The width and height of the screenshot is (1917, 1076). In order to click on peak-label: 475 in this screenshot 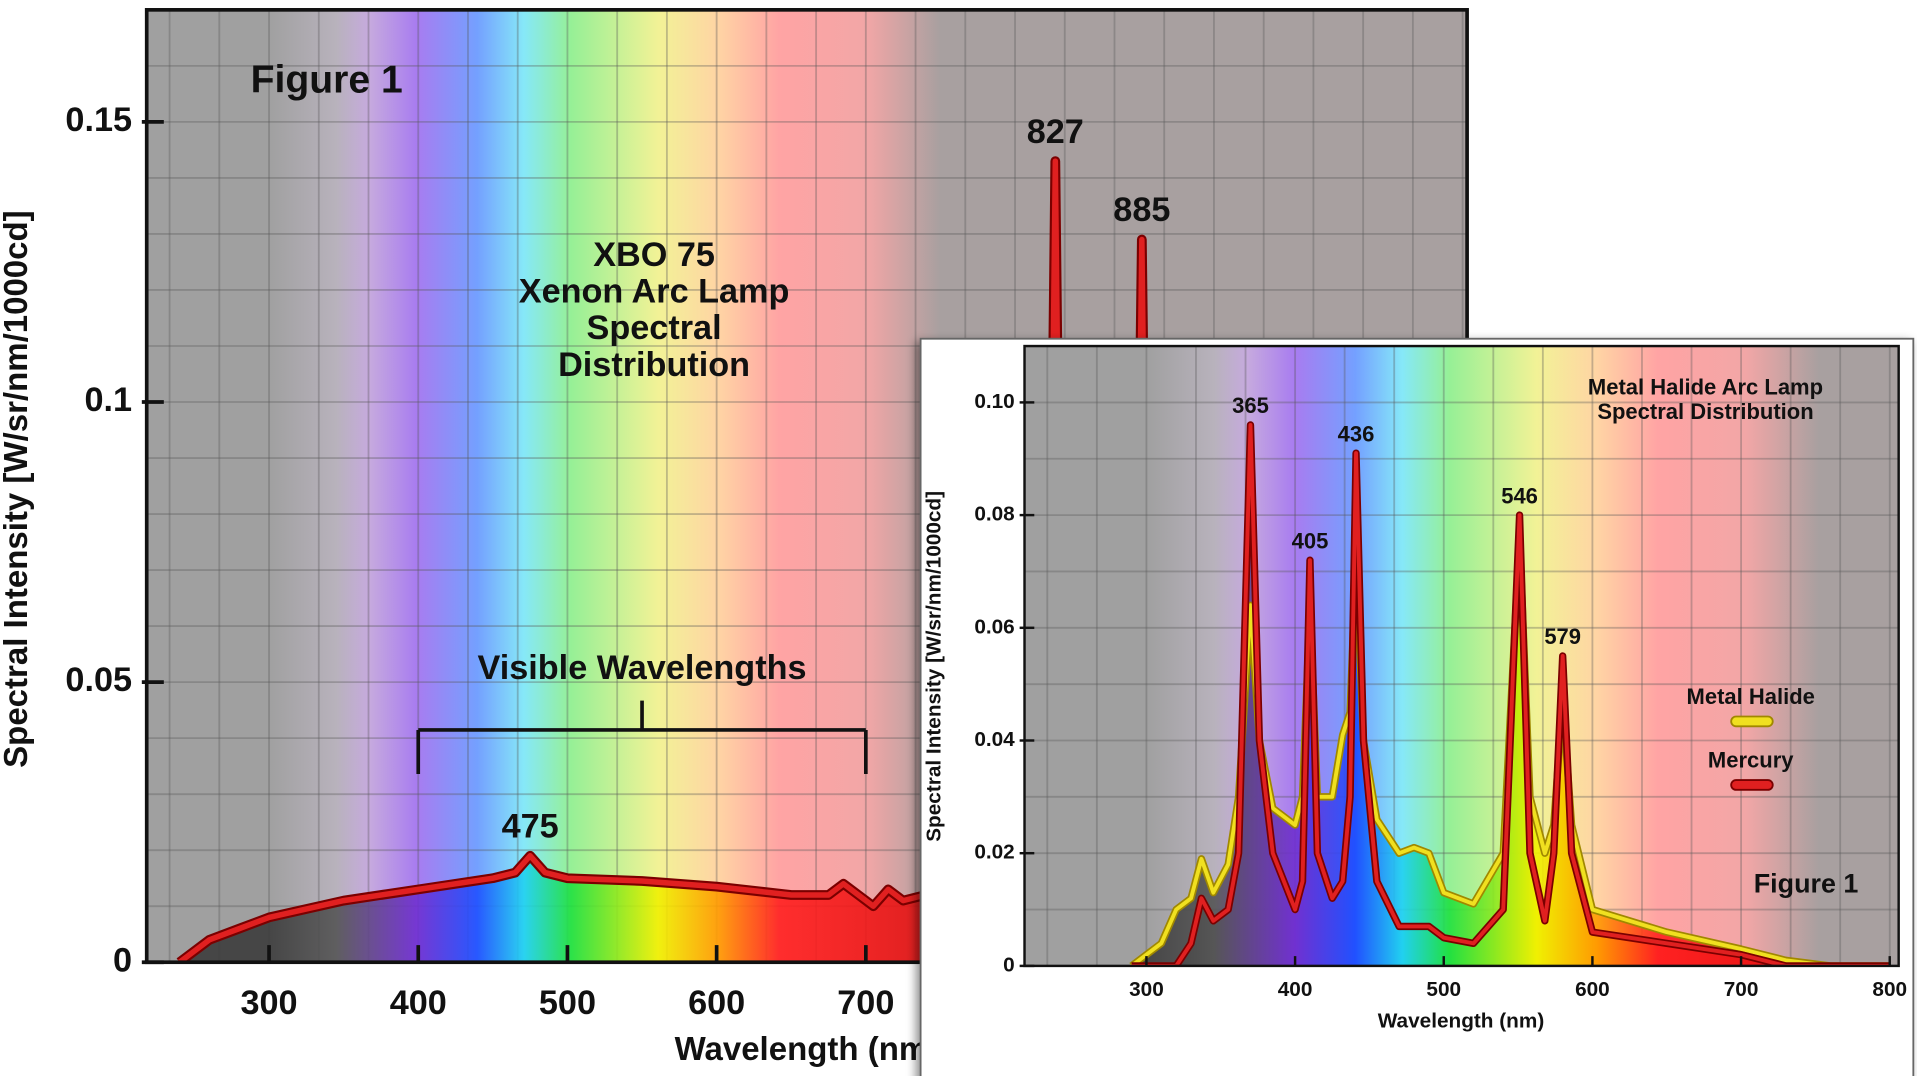, I will do `click(530, 826)`.